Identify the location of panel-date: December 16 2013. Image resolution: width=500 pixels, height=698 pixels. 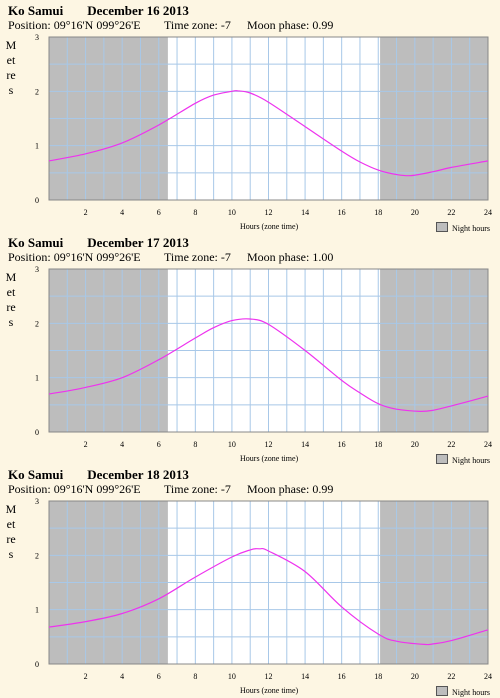
(138, 10).